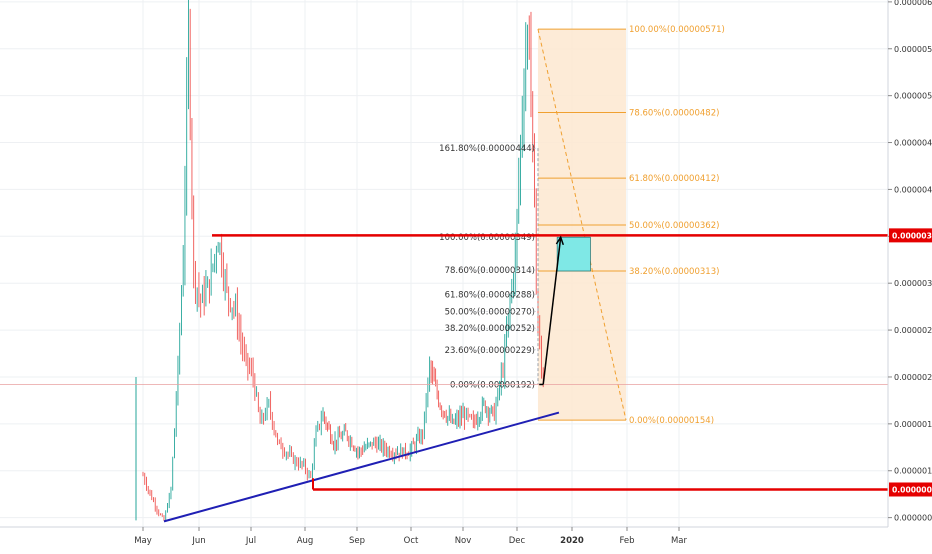 The width and height of the screenshot is (932, 554). Describe the element at coordinates (143, 541) in the screenshot. I see `x-tick-label: May` at that location.